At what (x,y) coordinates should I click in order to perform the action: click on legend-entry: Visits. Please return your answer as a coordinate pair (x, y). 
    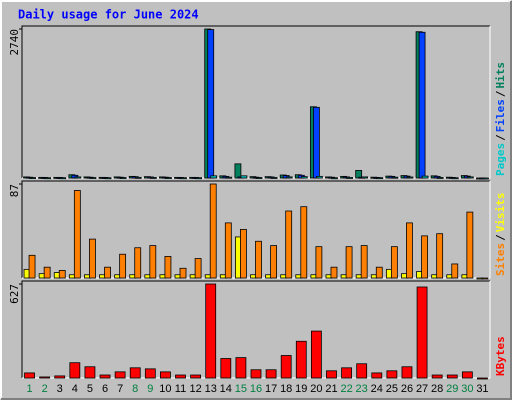
    Looking at the image, I should click on (500, 213).